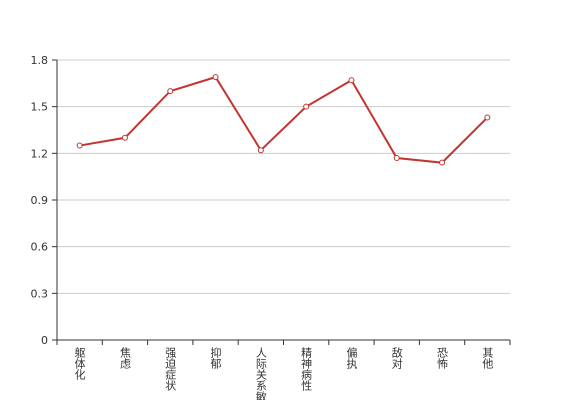  What do you see at coordinates (40, 200) in the screenshot?
I see `y-tick-label: 0.9` at bounding box center [40, 200].